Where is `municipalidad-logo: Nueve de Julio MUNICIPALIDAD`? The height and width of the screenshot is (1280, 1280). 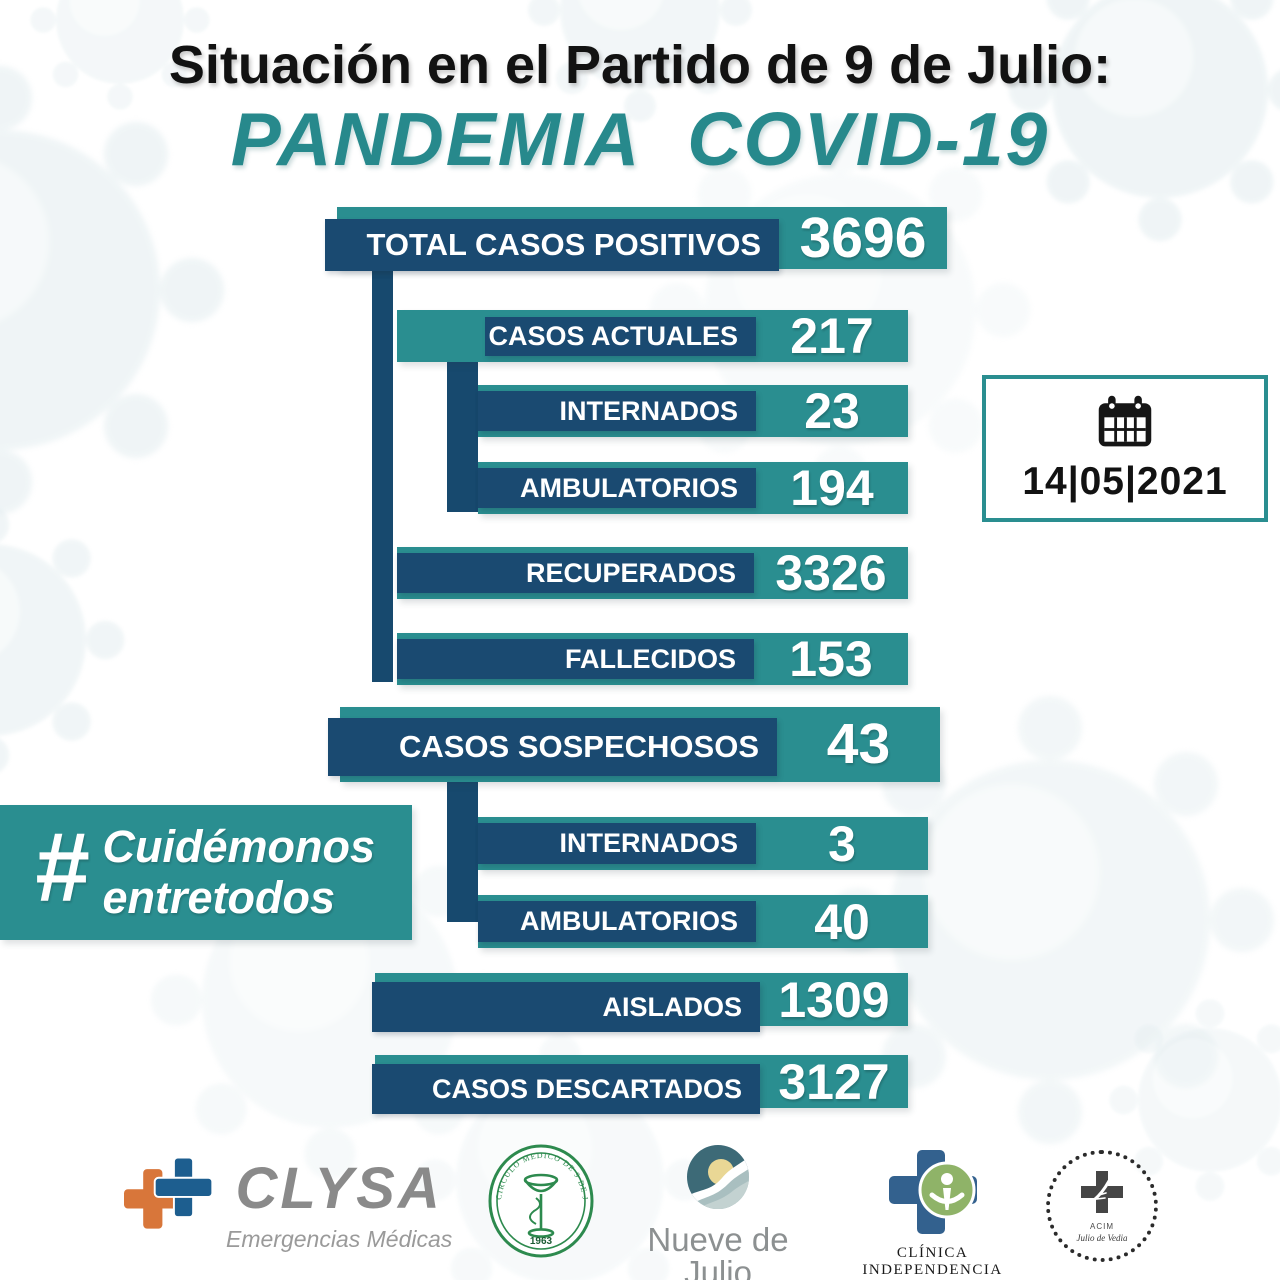
municipalidad-logo: Nueve de Julio MUNICIPALIDAD is located at coordinates (718, 1212).